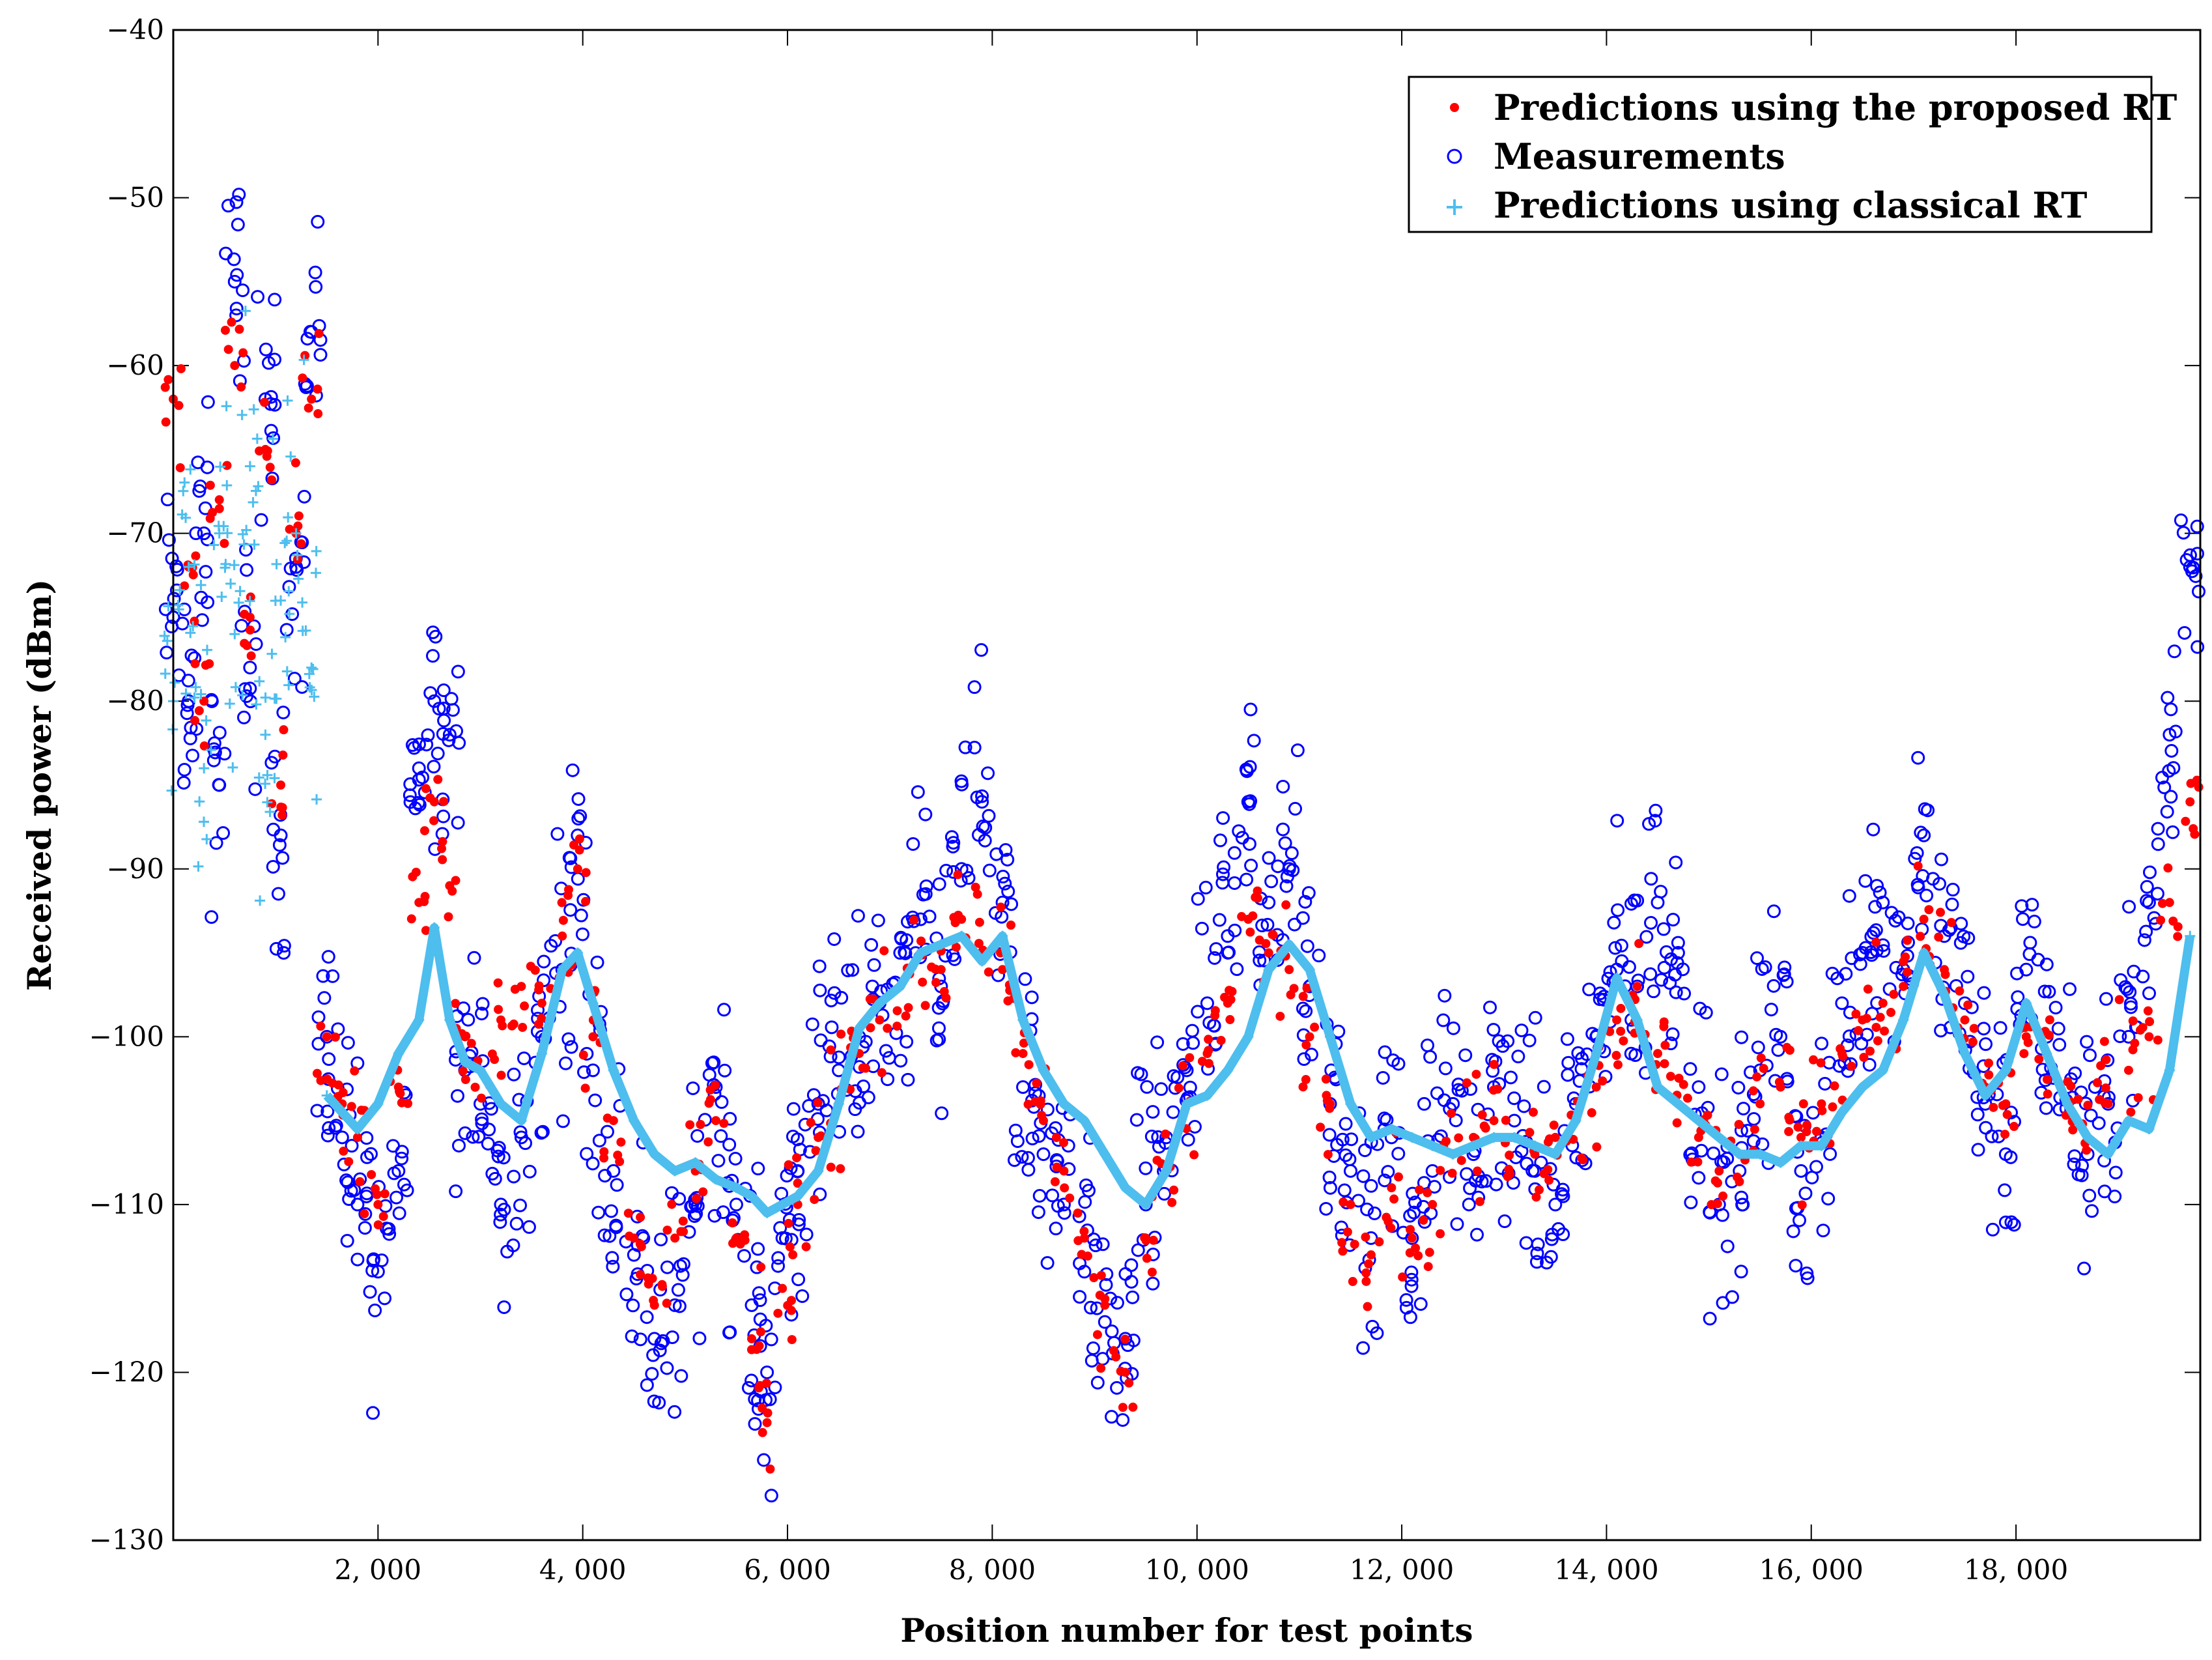  Describe the element at coordinates (135, 701) in the screenshot. I see `y-tick-label: −80` at that location.